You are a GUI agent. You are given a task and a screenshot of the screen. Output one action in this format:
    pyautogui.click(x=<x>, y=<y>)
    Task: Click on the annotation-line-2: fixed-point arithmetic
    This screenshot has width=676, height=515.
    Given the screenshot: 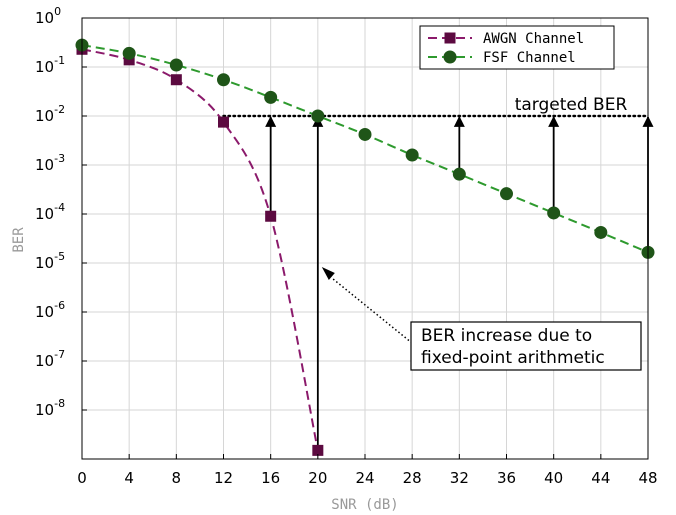 What is the action you would take?
    pyautogui.click(x=513, y=358)
    